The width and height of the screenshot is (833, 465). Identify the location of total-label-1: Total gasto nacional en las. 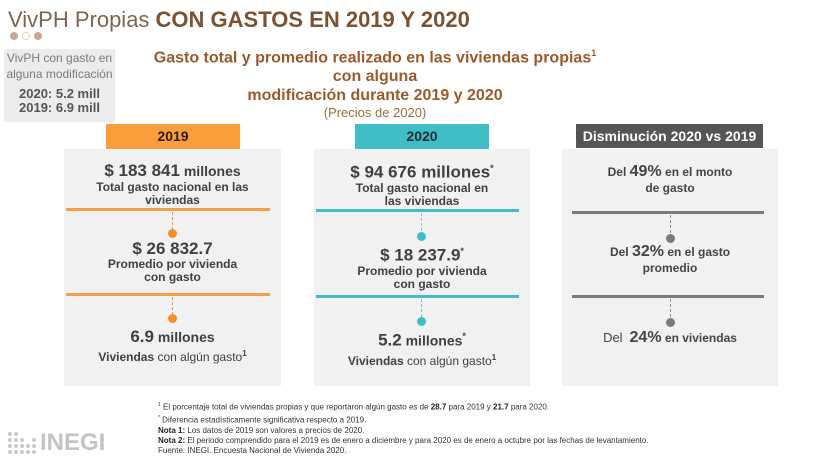
(172, 187).